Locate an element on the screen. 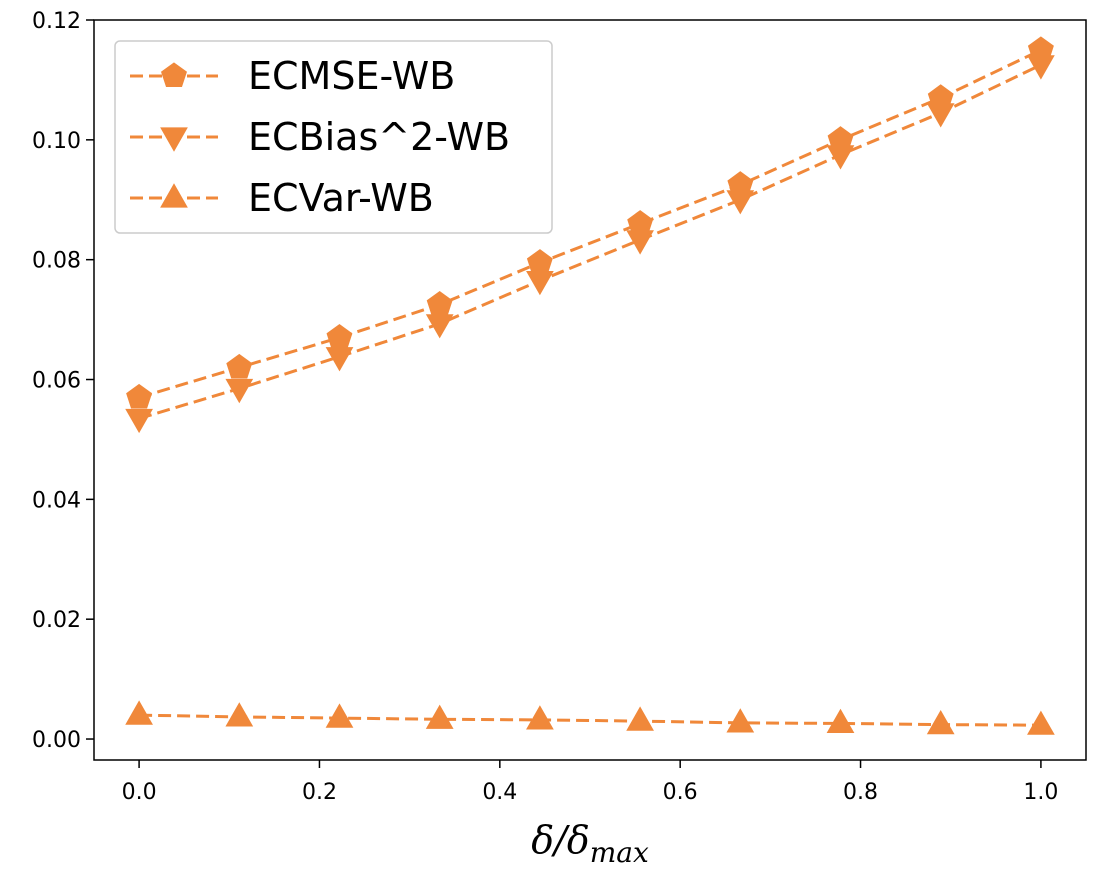 The height and width of the screenshot is (872, 1116). x-tick-label: 0.2 is located at coordinates (319, 792).